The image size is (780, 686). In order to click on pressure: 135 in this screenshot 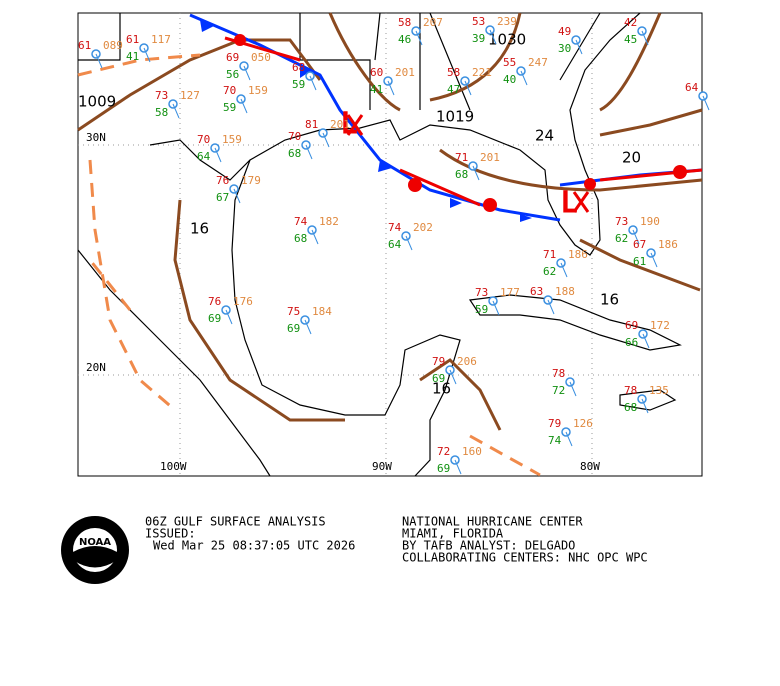, I will do `click(659, 390)`.